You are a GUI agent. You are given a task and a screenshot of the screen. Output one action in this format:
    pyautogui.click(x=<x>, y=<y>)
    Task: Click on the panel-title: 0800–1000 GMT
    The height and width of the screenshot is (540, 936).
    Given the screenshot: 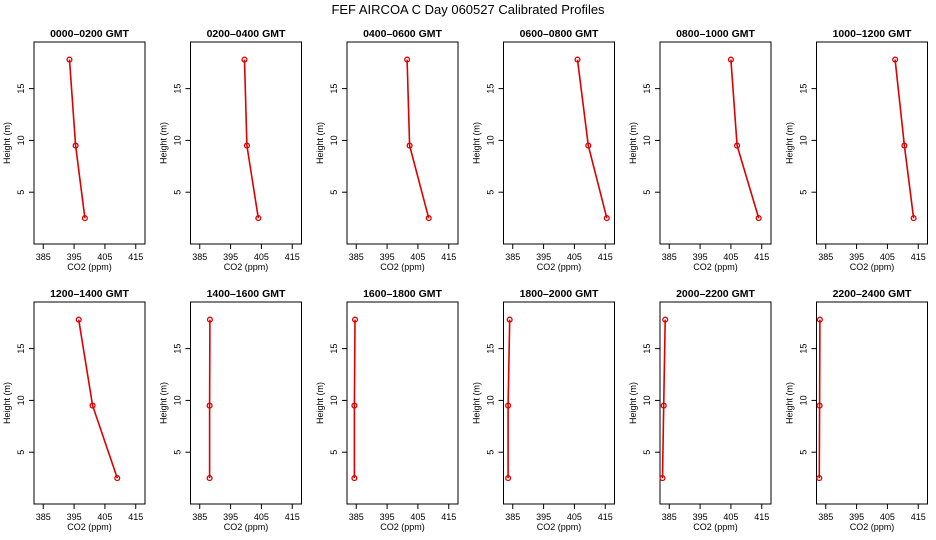 What is the action you would take?
    pyautogui.click(x=715, y=34)
    